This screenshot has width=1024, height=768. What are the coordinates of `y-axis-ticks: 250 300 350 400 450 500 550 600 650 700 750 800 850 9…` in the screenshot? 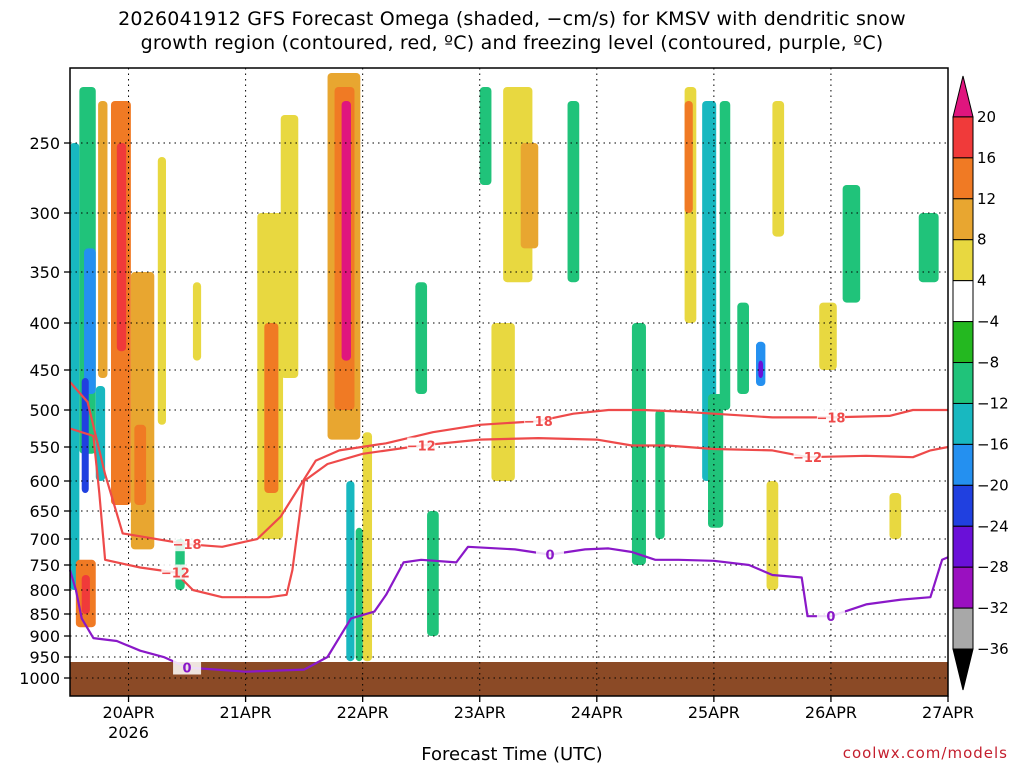 It's located at (44, 411).